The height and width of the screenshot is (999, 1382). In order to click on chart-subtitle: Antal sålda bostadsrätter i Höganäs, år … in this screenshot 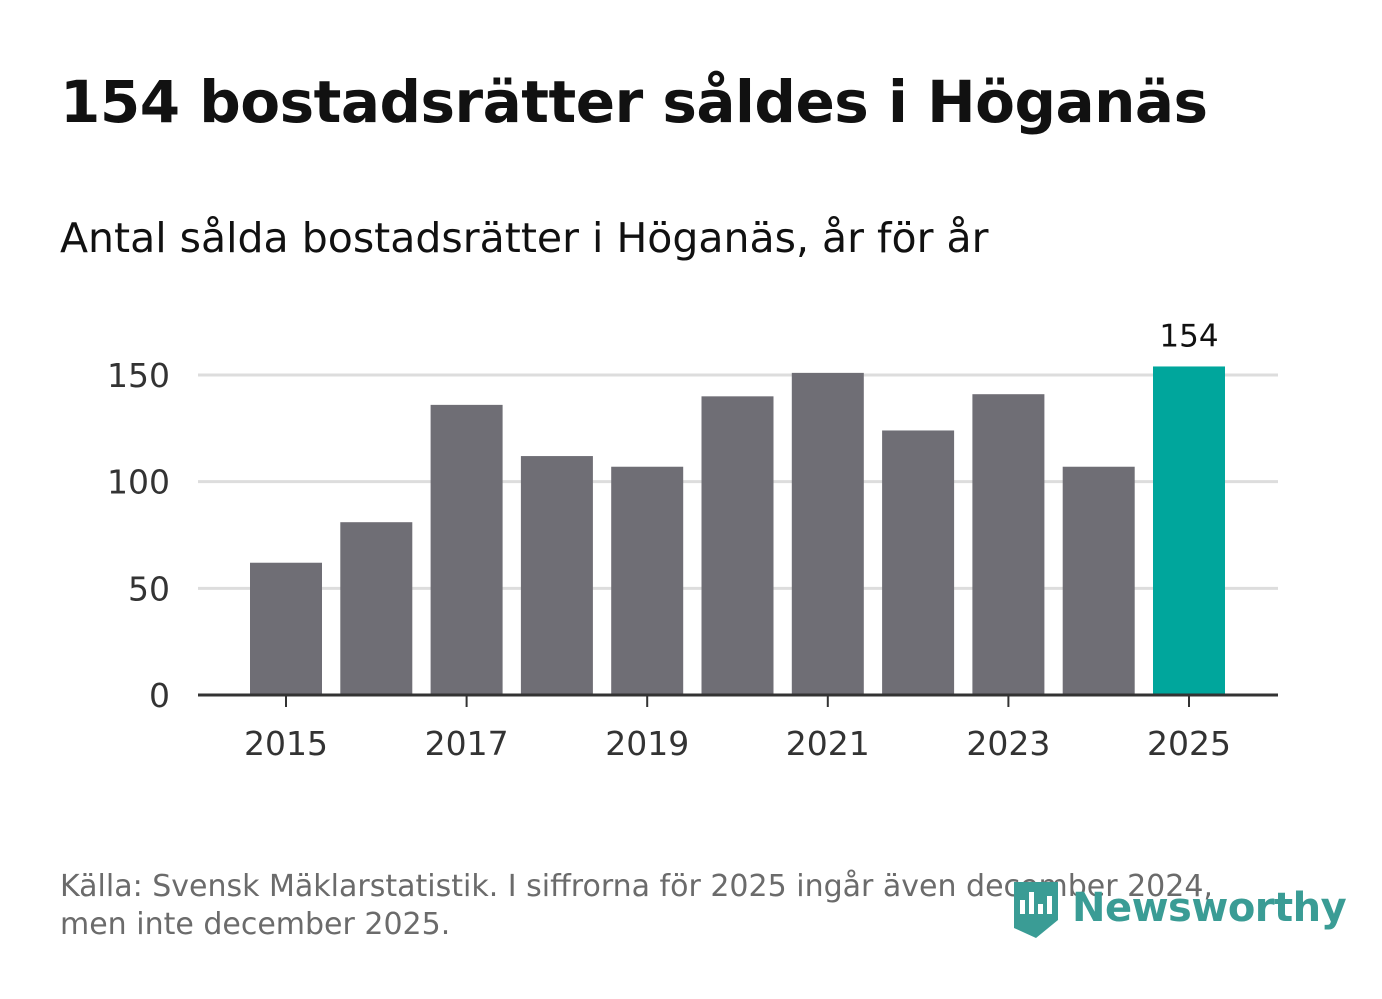, I will do `click(524, 238)`.